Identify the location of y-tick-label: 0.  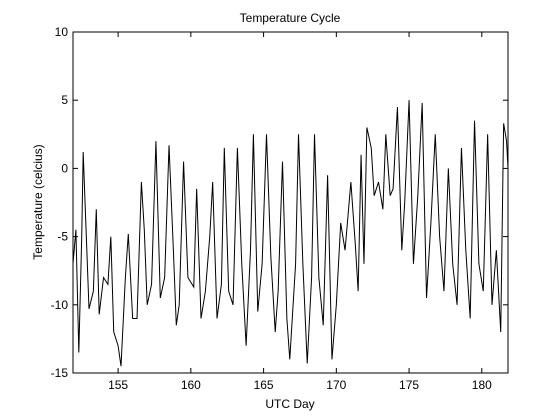
(64, 168).